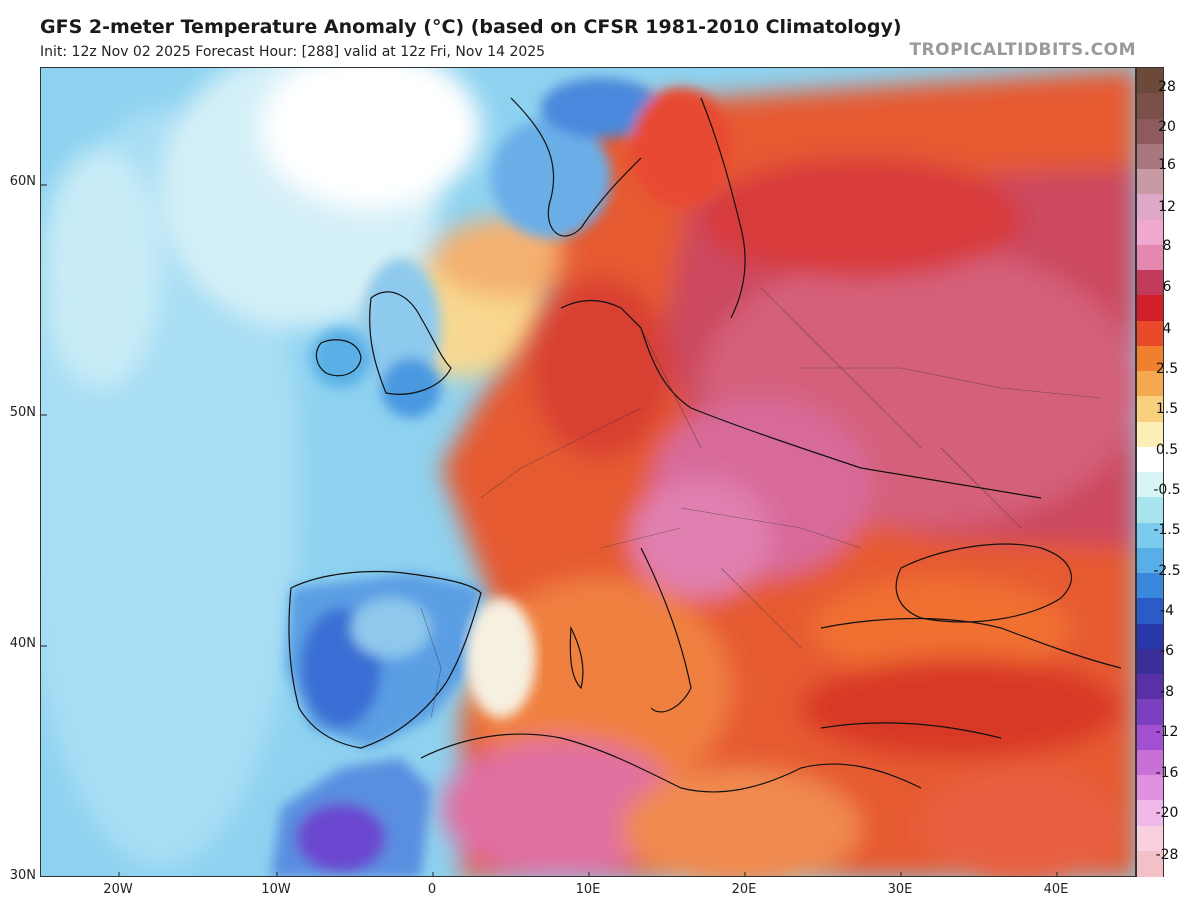  Describe the element at coordinates (1167, 246) in the screenshot. I see `colorbar-label: 8` at that location.